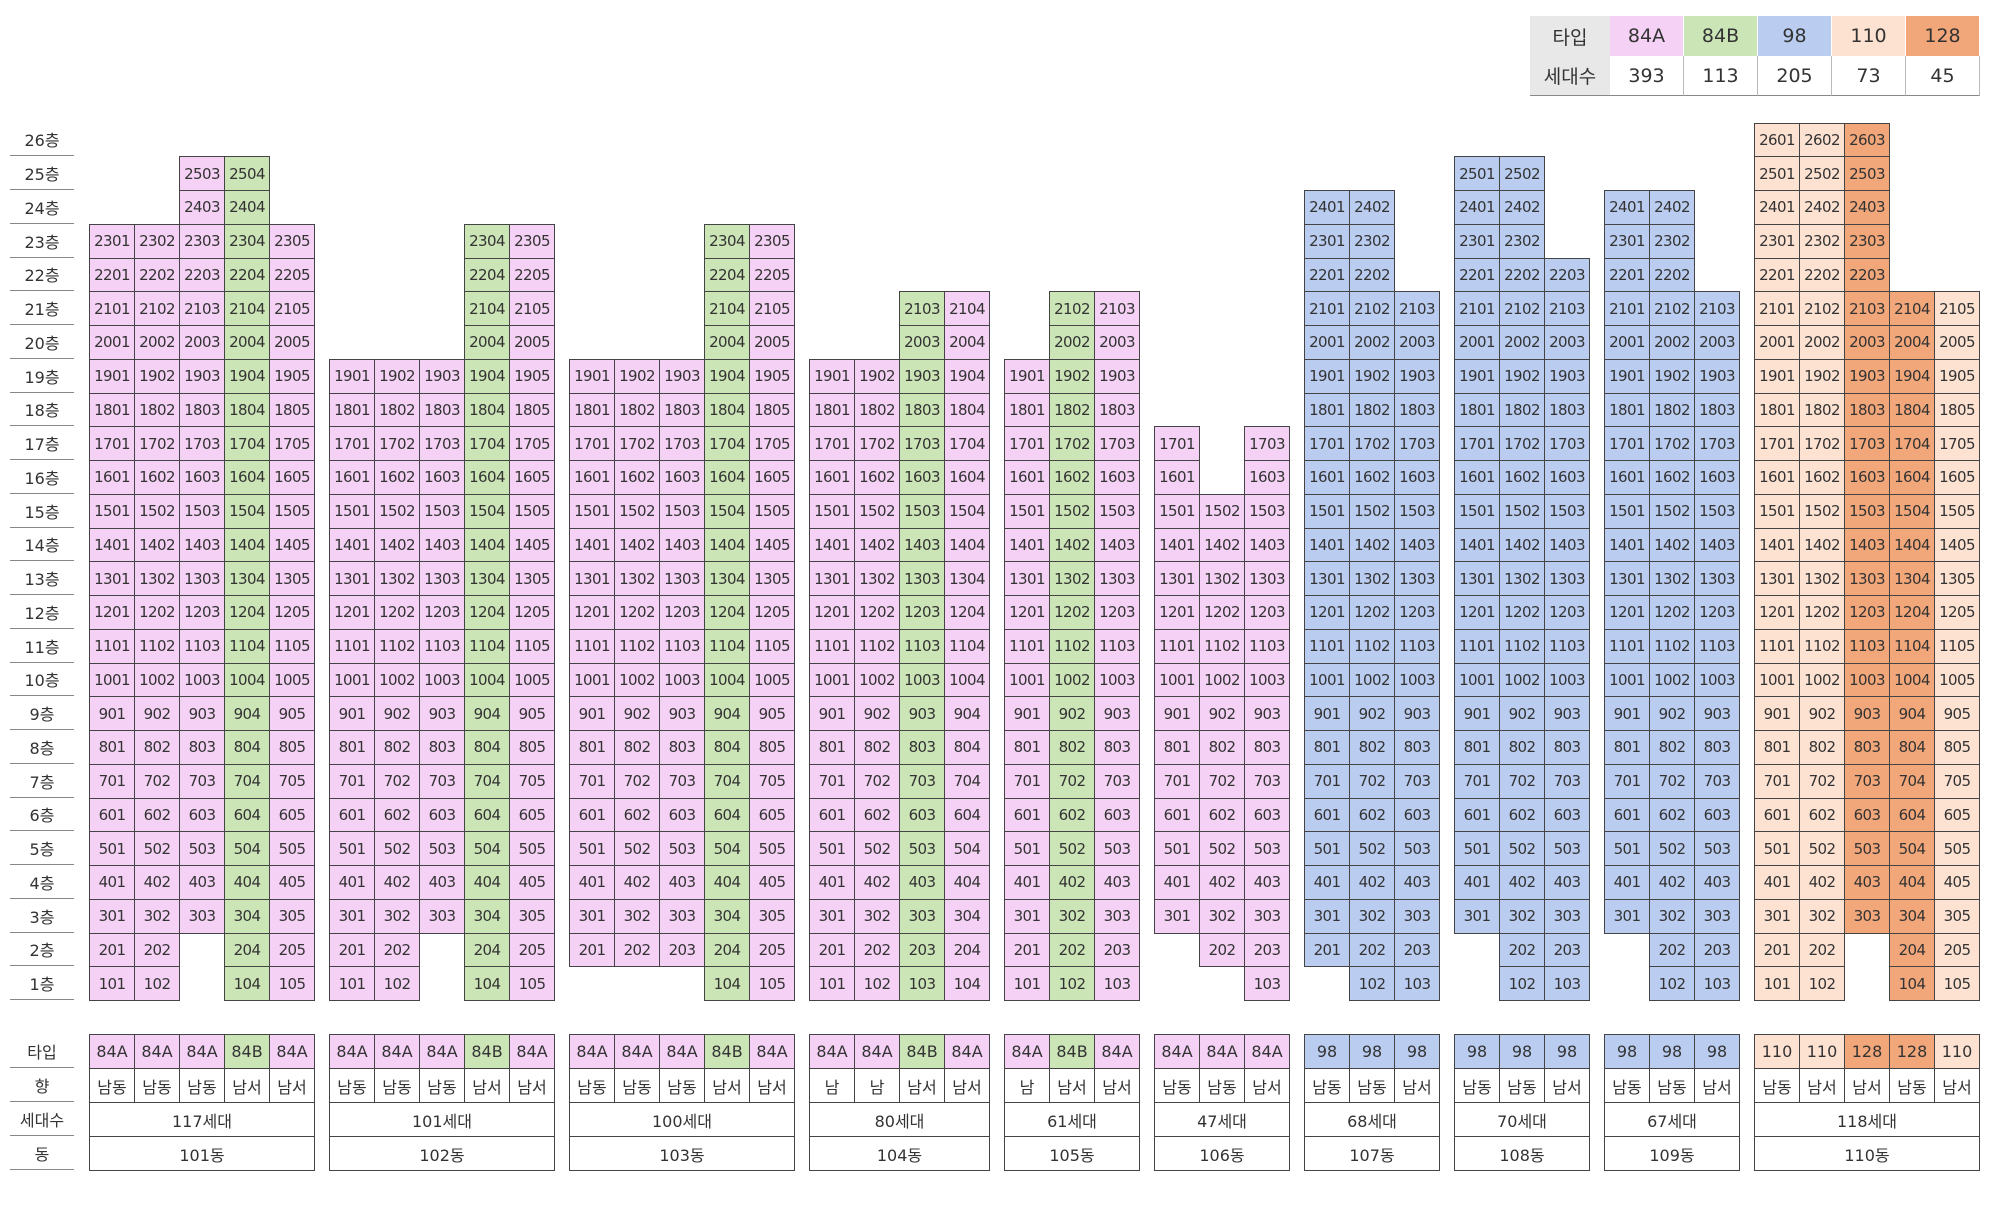 The image size is (2000, 1208). I want to click on unit-cell: 1402, so click(1672, 545).